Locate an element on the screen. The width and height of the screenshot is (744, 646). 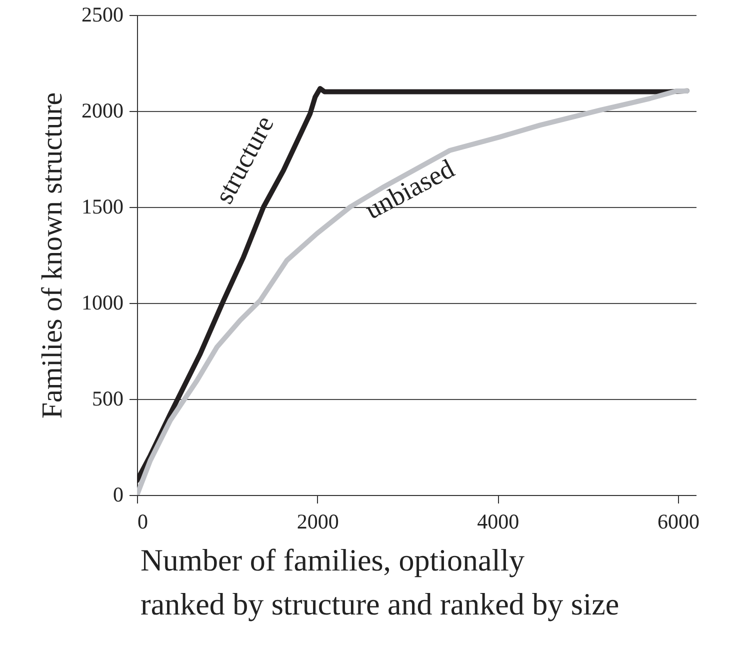
y-tick-label: 500 is located at coordinates (108, 398).